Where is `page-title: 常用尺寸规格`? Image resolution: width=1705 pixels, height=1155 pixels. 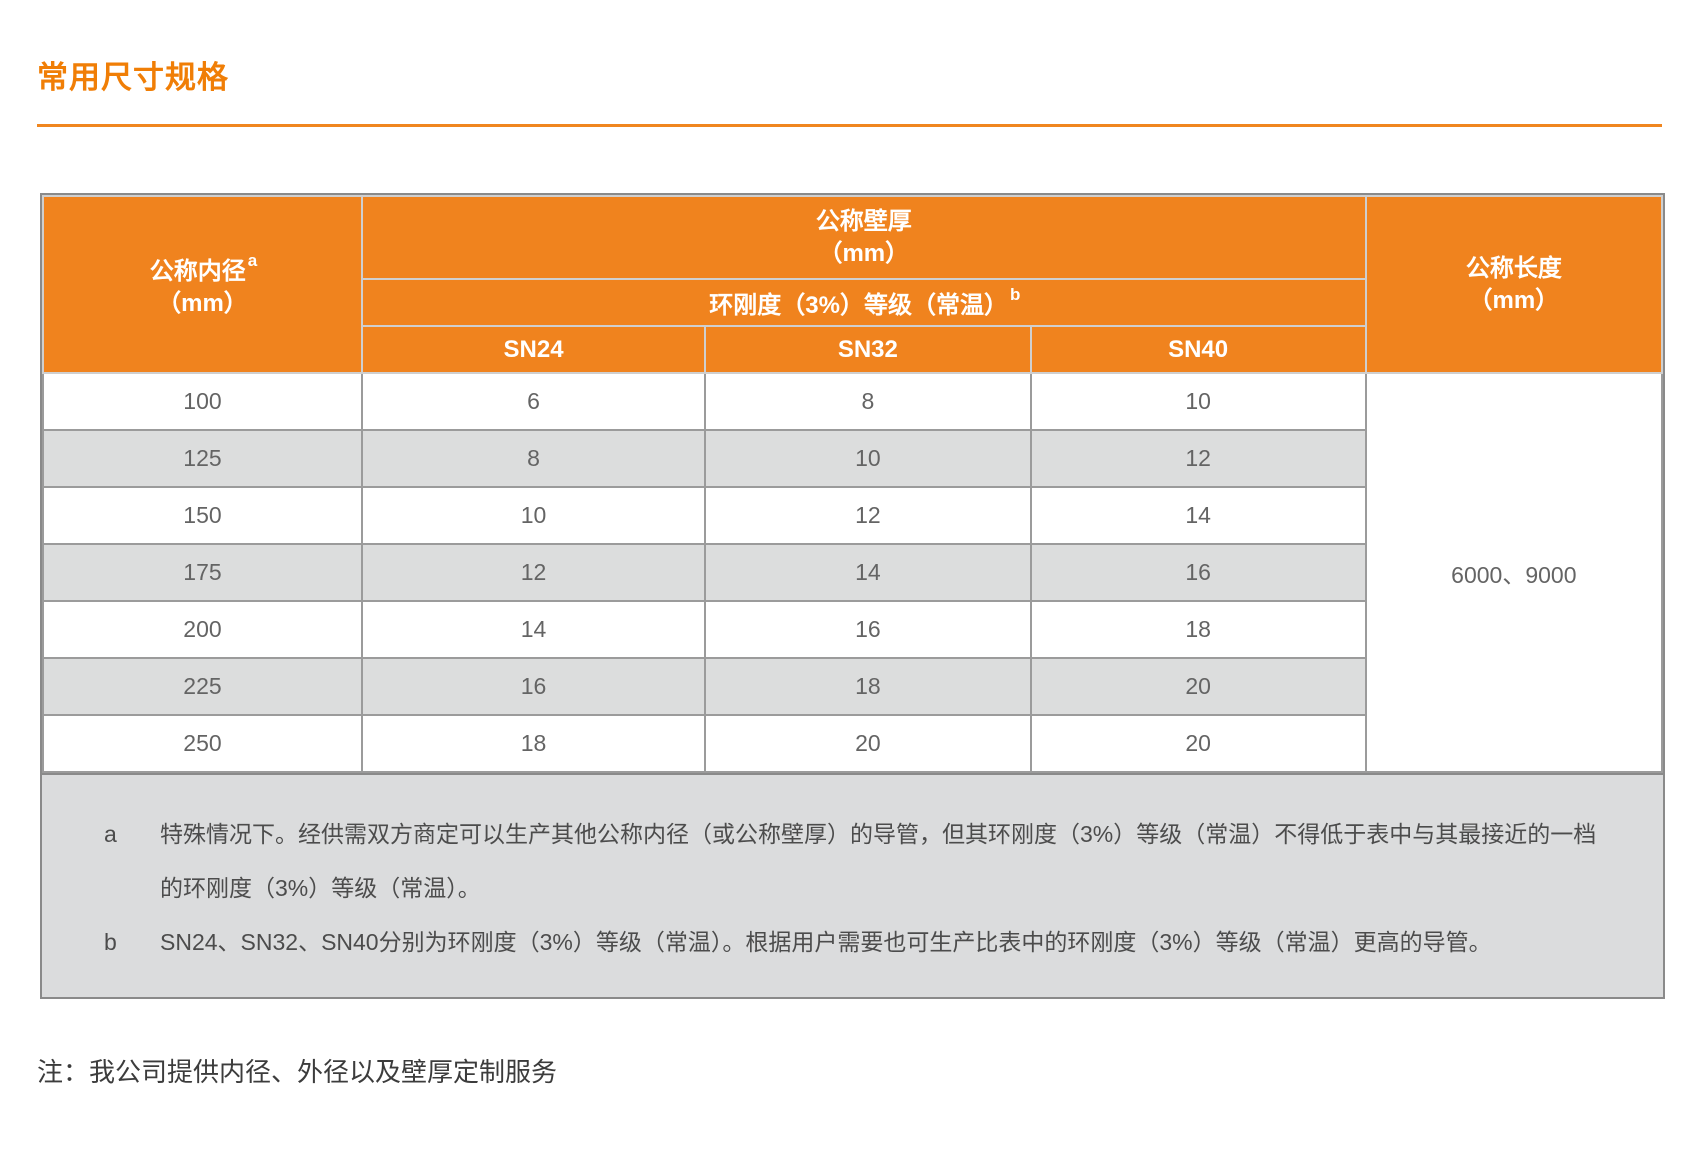 page-title: 常用尺寸规格 is located at coordinates (133, 77).